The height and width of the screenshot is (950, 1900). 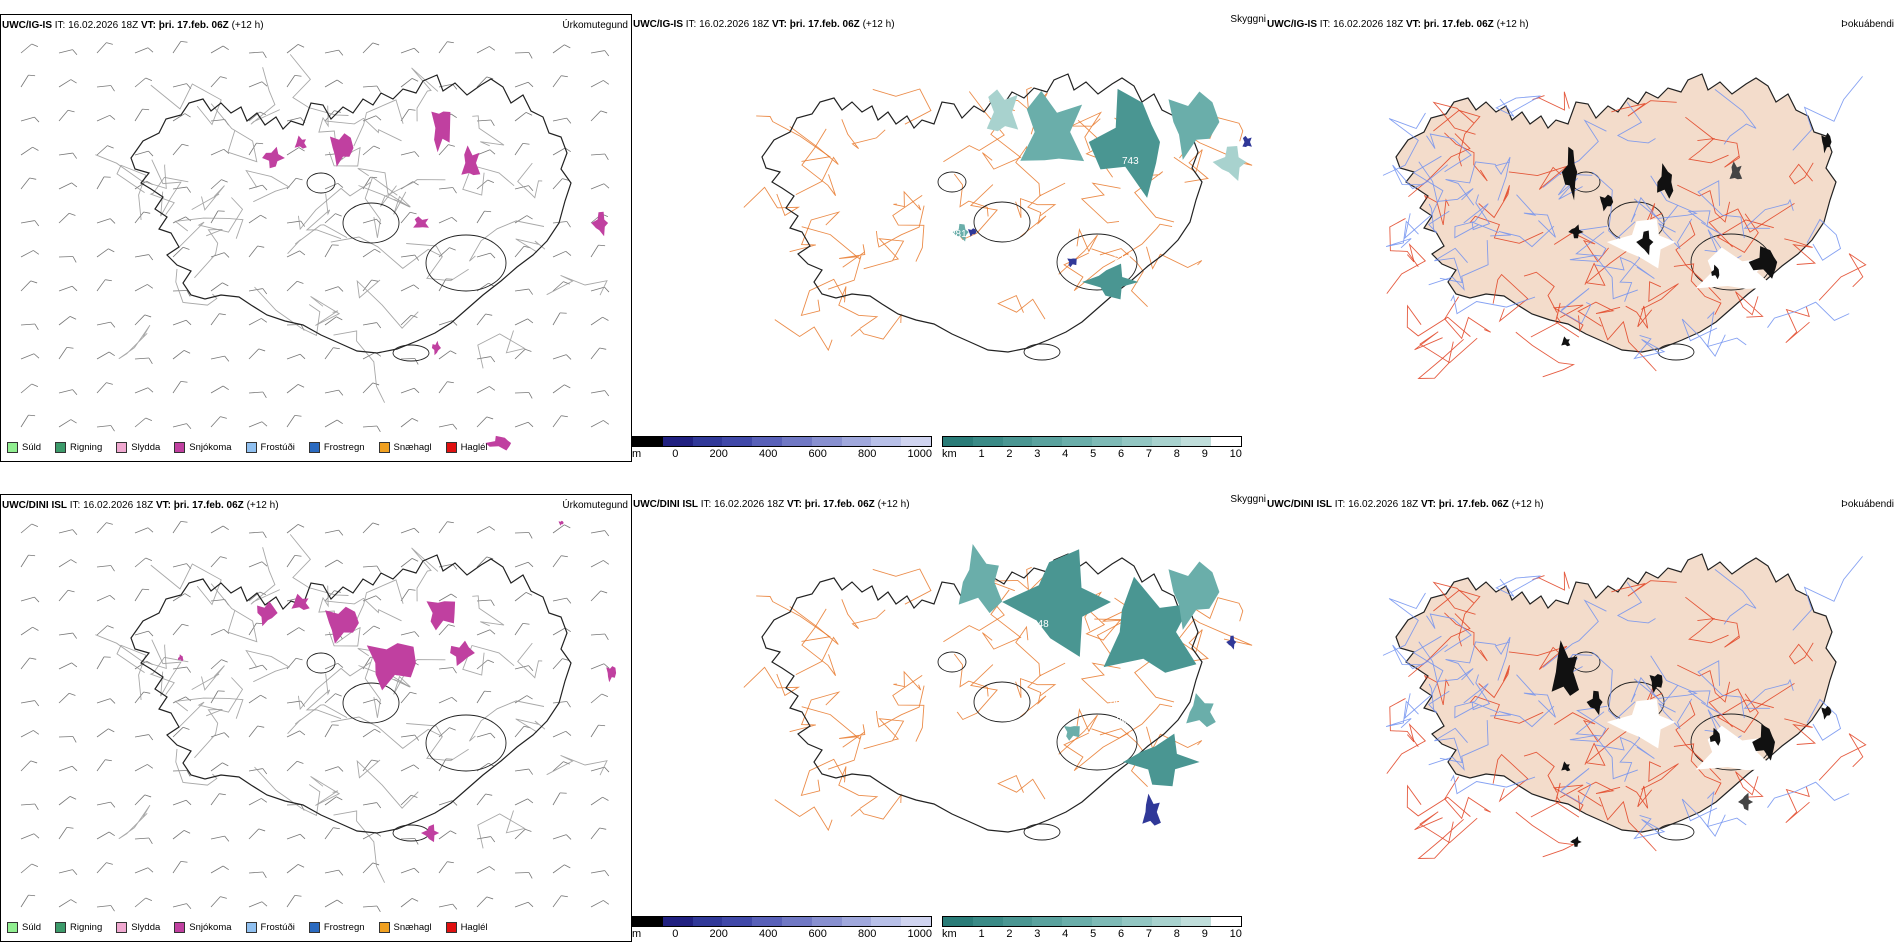 I want to click on colorbar-tick: 800, so click(x=867, y=454).